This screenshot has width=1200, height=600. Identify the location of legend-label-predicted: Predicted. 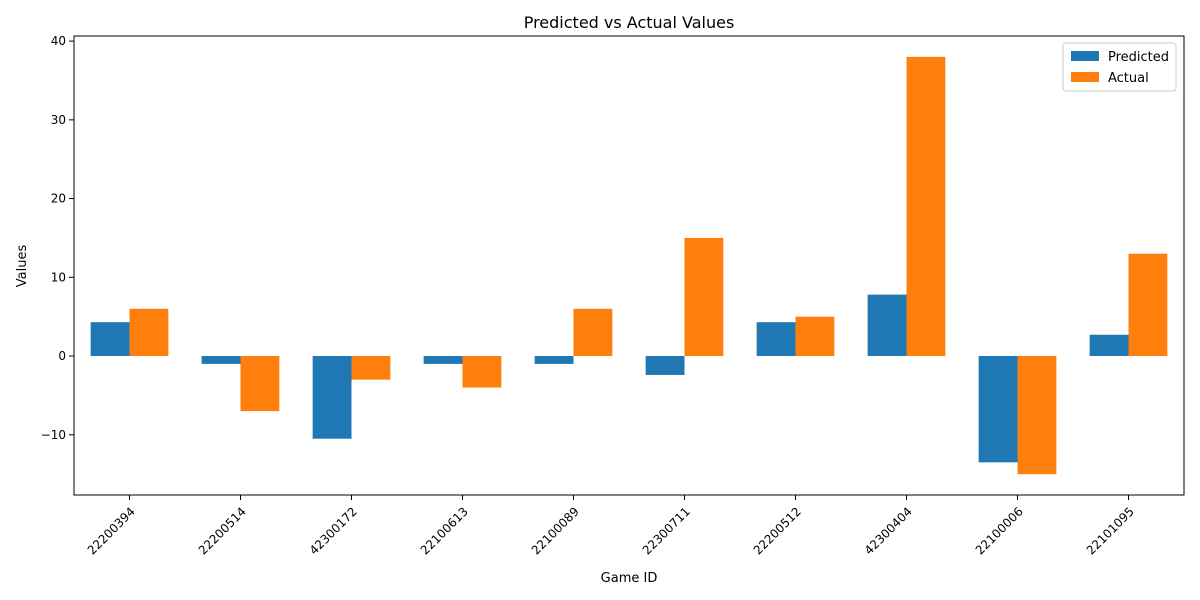
(1138, 57).